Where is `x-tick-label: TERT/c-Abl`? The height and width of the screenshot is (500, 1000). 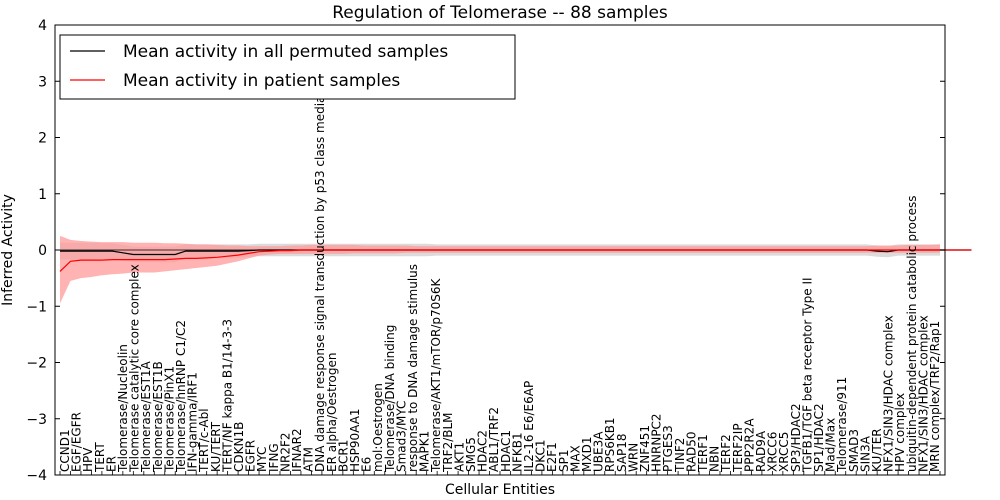 x-tick-label: TERT/c-Abl is located at coordinates (204, 440).